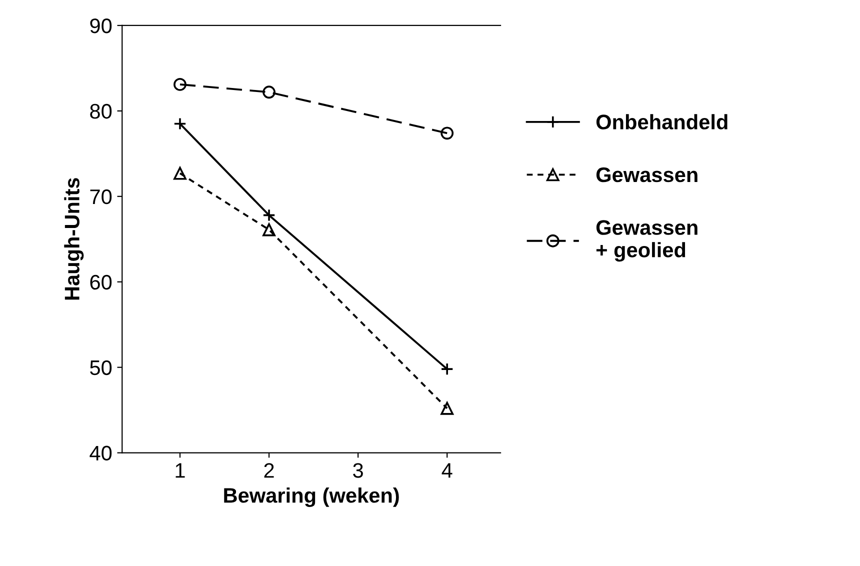 This screenshot has height=566, width=860. What do you see at coordinates (101, 26) in the screenshot?
I see `y-tick-label: 90` at bounding box center [101, 26].